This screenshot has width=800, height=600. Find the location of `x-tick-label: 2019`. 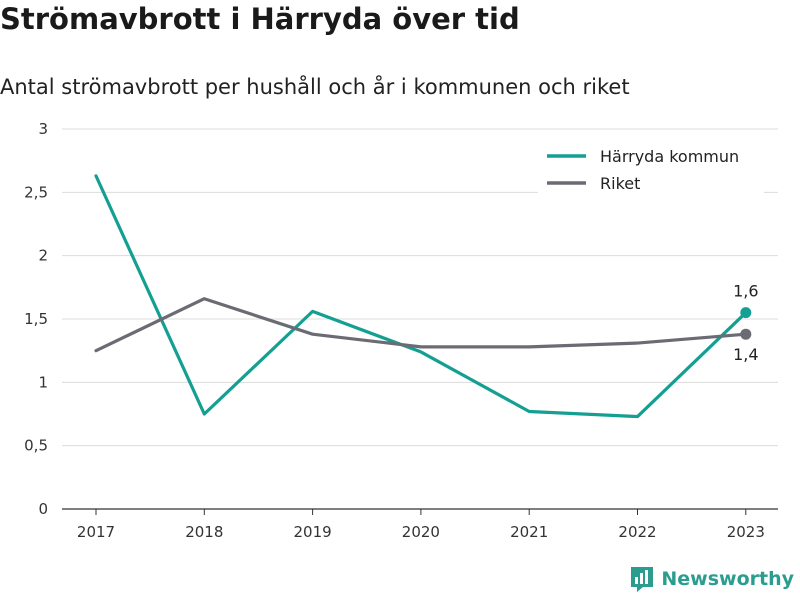

x-tick-label: 2019 is located at coordinates (313, 532).